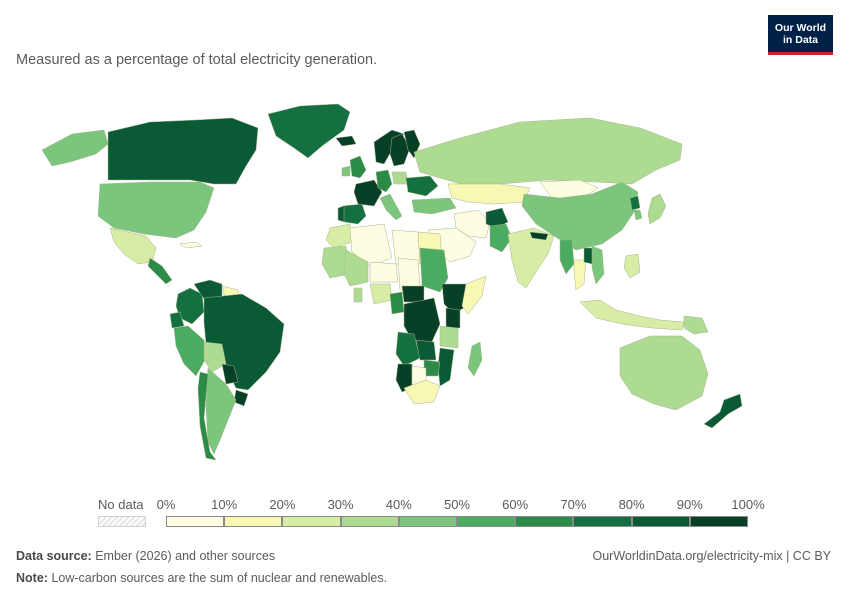  Describe the element at coordinates (185, 556) in the screenshot. I see `data-source-text: Ember (2026) and other sources` at that location.